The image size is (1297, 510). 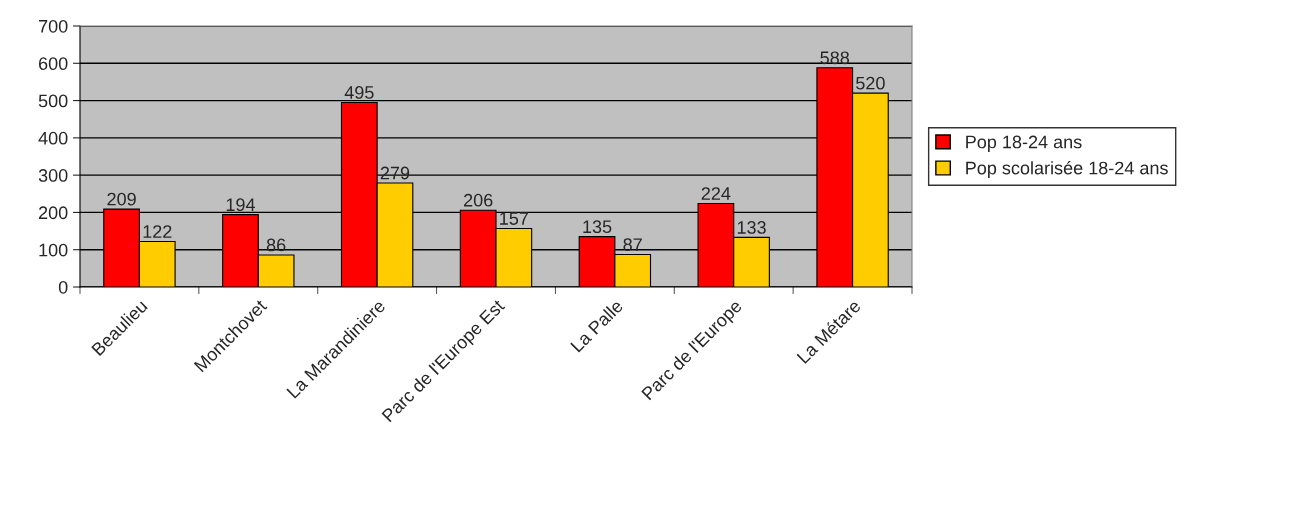 I want to click on legend-label: Pop scolarisée 18-24 ans, so click(x=1067, y=169).